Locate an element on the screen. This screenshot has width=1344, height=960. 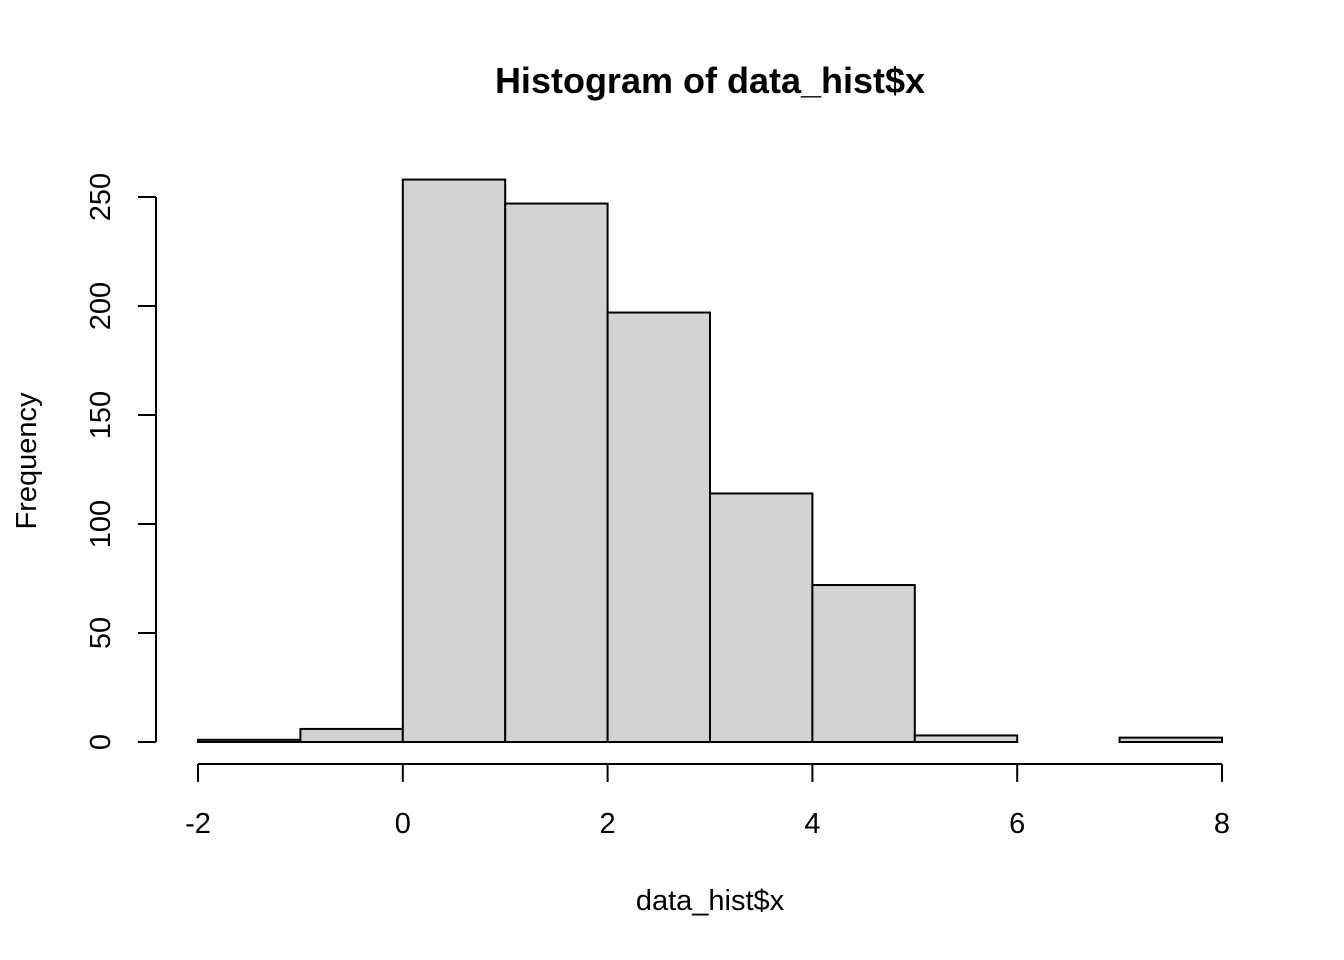
y-tick-label: 50 is located at coordinates (101, 633).